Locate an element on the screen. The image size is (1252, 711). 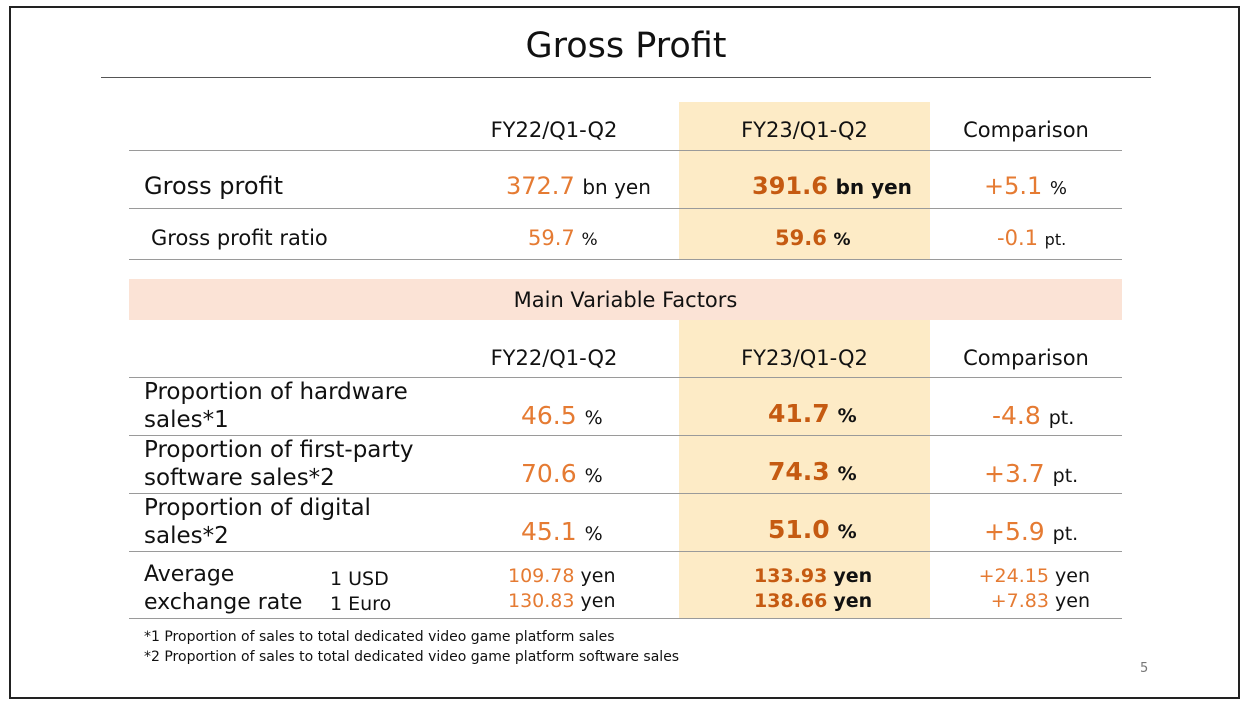
fy22-value: 70.6 % is located at coordinates (562, 473).